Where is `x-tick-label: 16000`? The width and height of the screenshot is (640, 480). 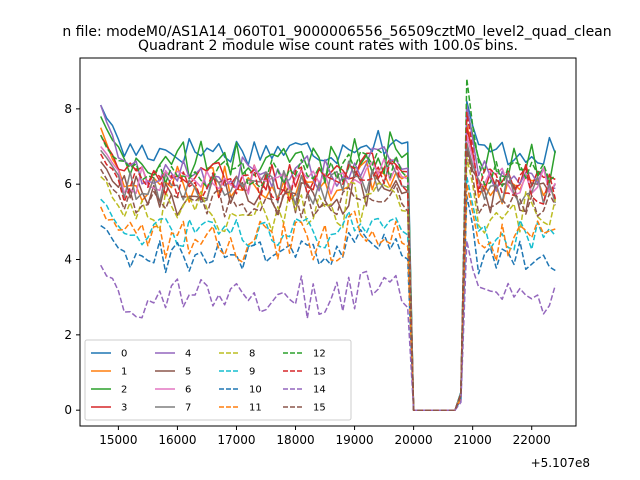
x-tick-label: 16000 is located at coordinates (177, 440).